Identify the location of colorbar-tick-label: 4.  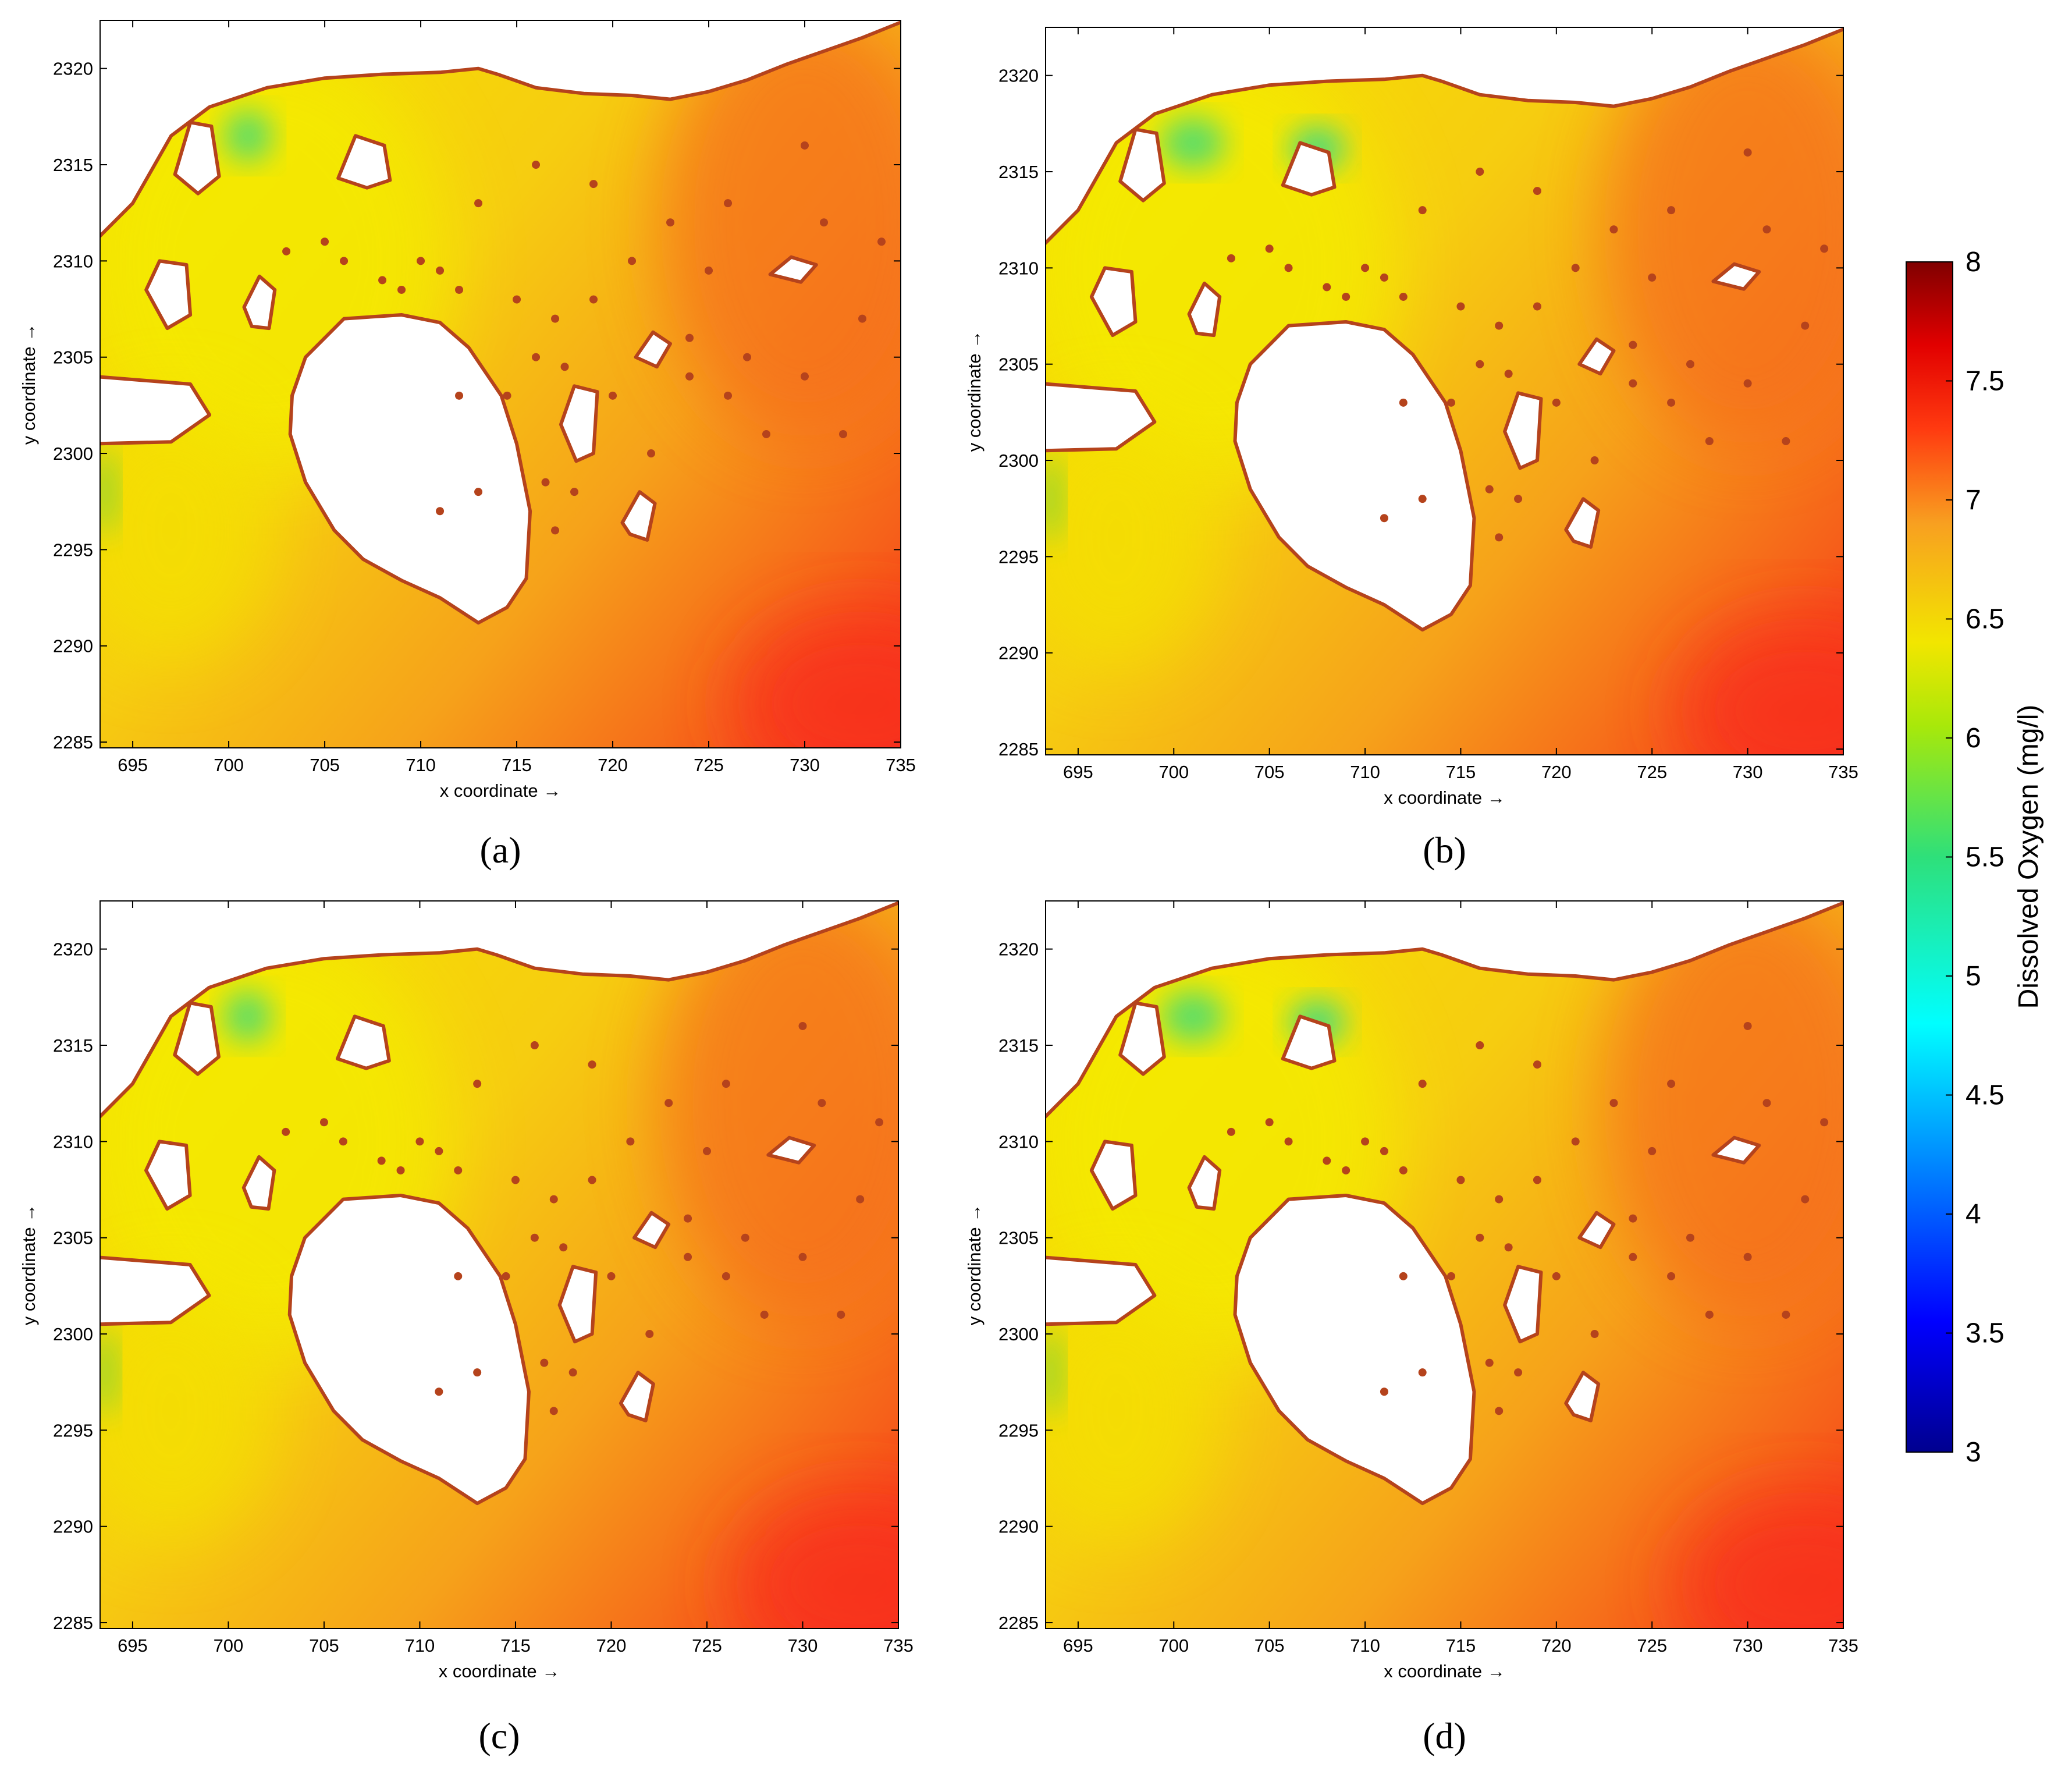
(1973, 1214).